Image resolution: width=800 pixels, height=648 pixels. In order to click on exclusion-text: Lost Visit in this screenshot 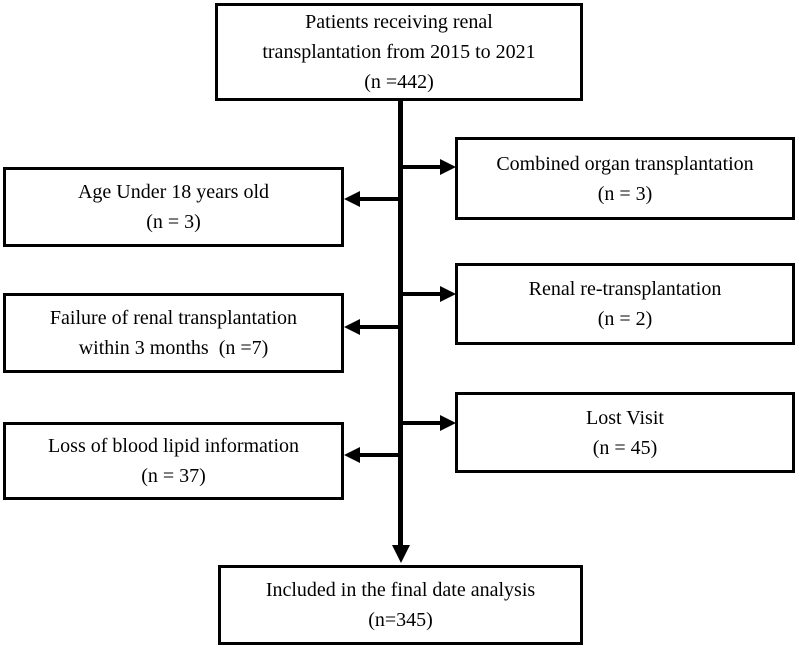, I will do `click(625, 417)`.